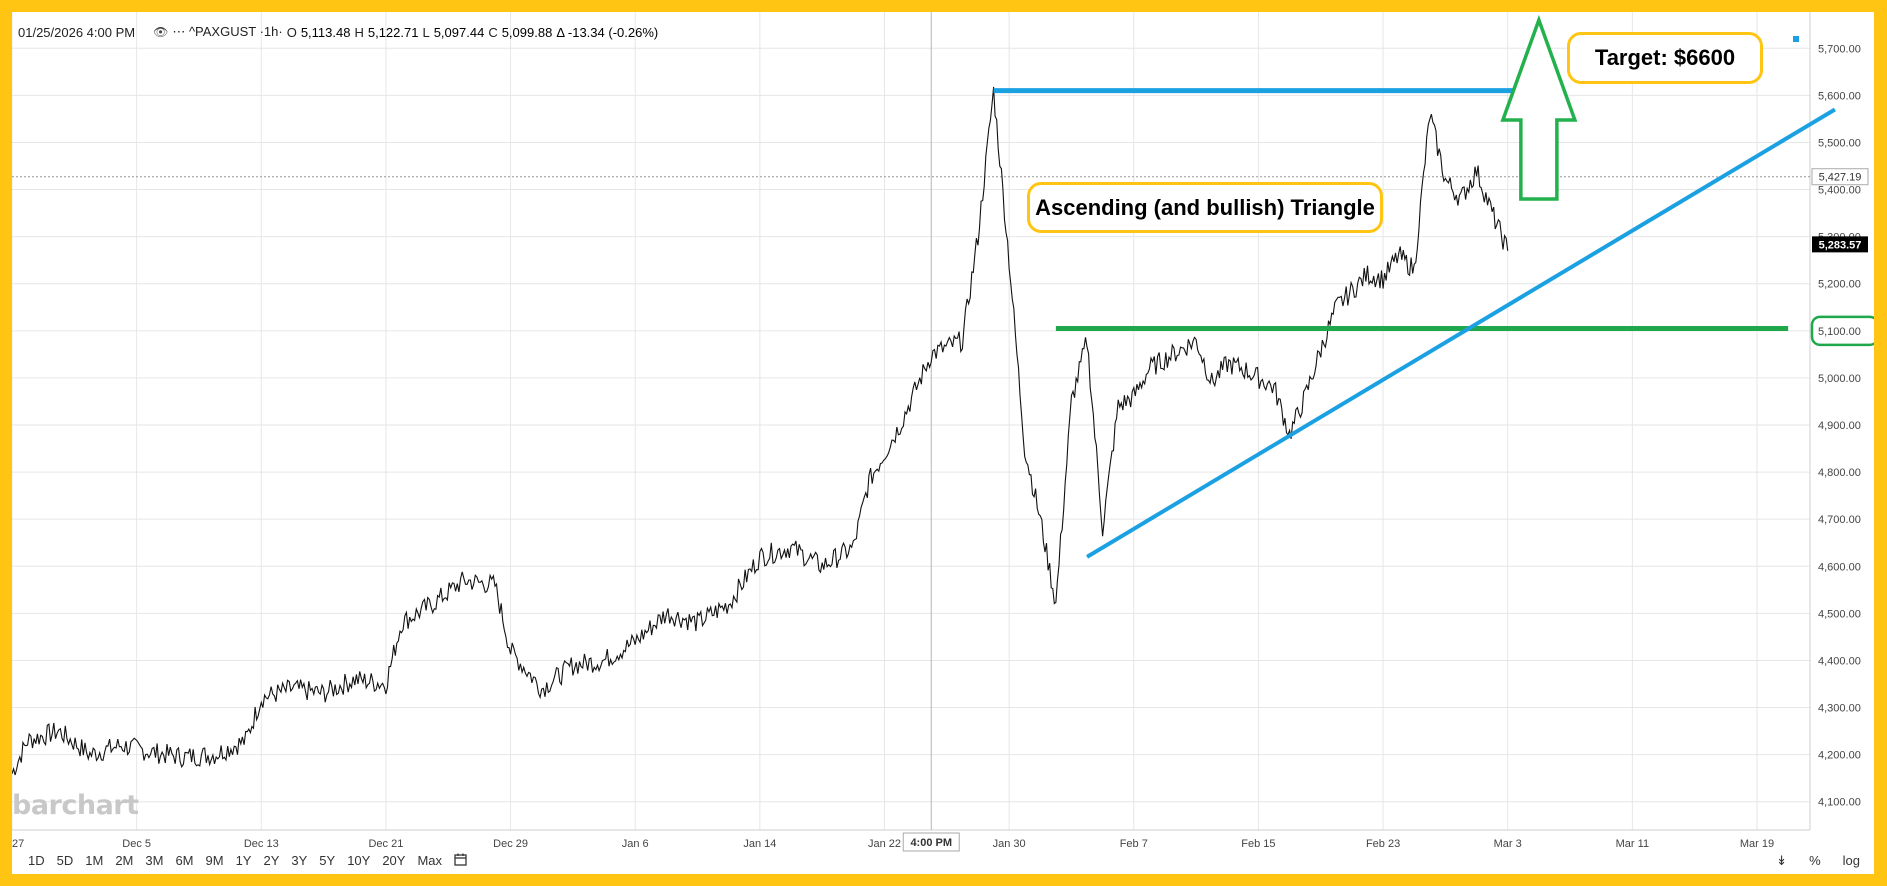  I want to click on target-arrow, so click(1539, 107).